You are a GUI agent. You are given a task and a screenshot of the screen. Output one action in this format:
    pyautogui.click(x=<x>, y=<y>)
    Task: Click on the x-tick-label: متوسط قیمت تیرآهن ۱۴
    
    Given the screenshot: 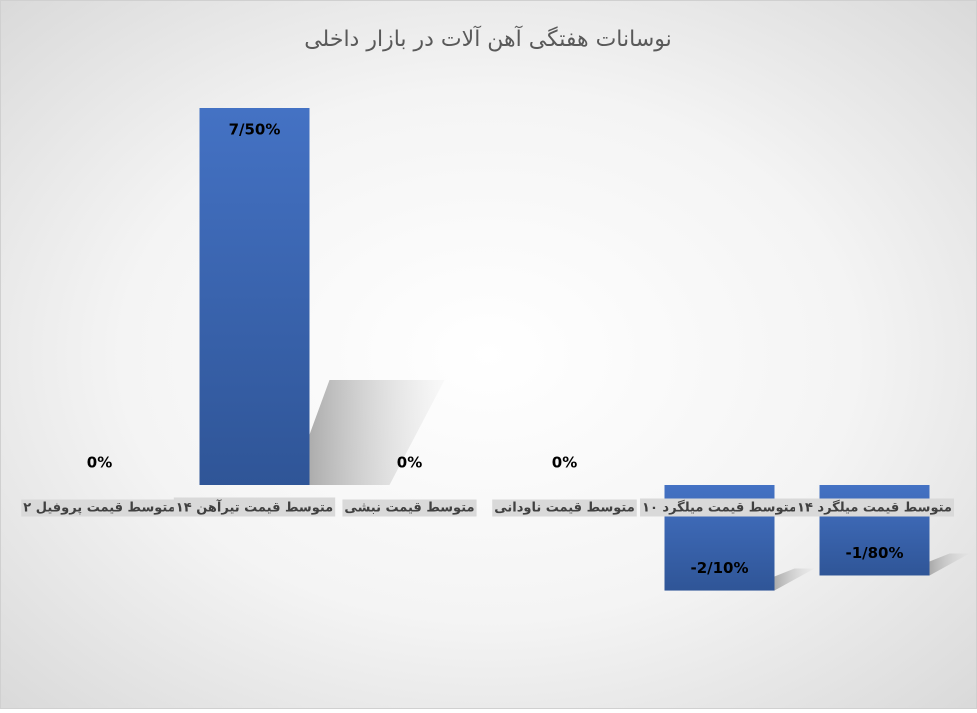 What is the action you would take?
    pyautogui.click(x=254, y=507)
    